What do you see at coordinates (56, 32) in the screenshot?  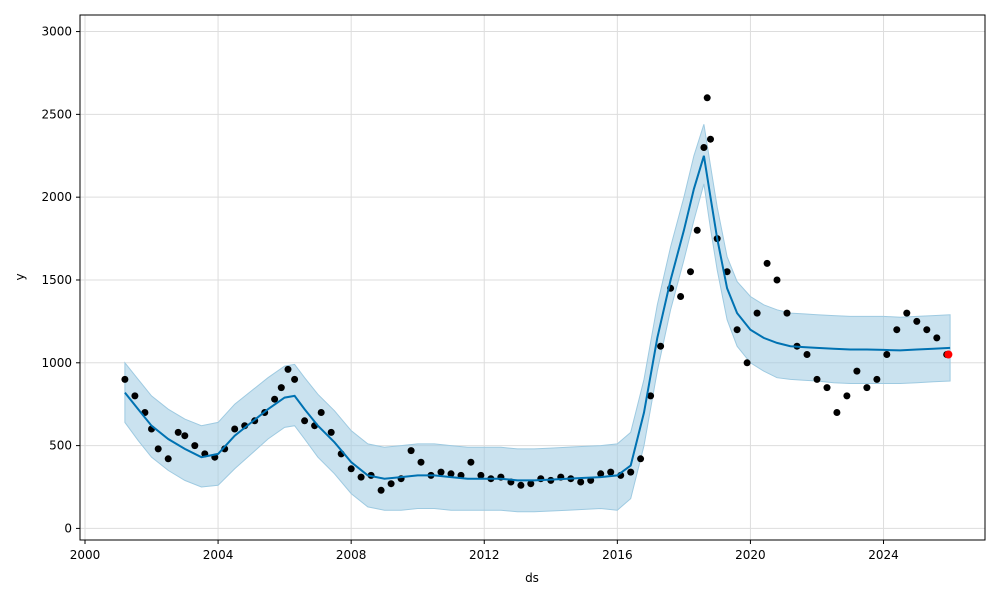 I see `y-tick-label: 3000` at bounding box center [56, 32].